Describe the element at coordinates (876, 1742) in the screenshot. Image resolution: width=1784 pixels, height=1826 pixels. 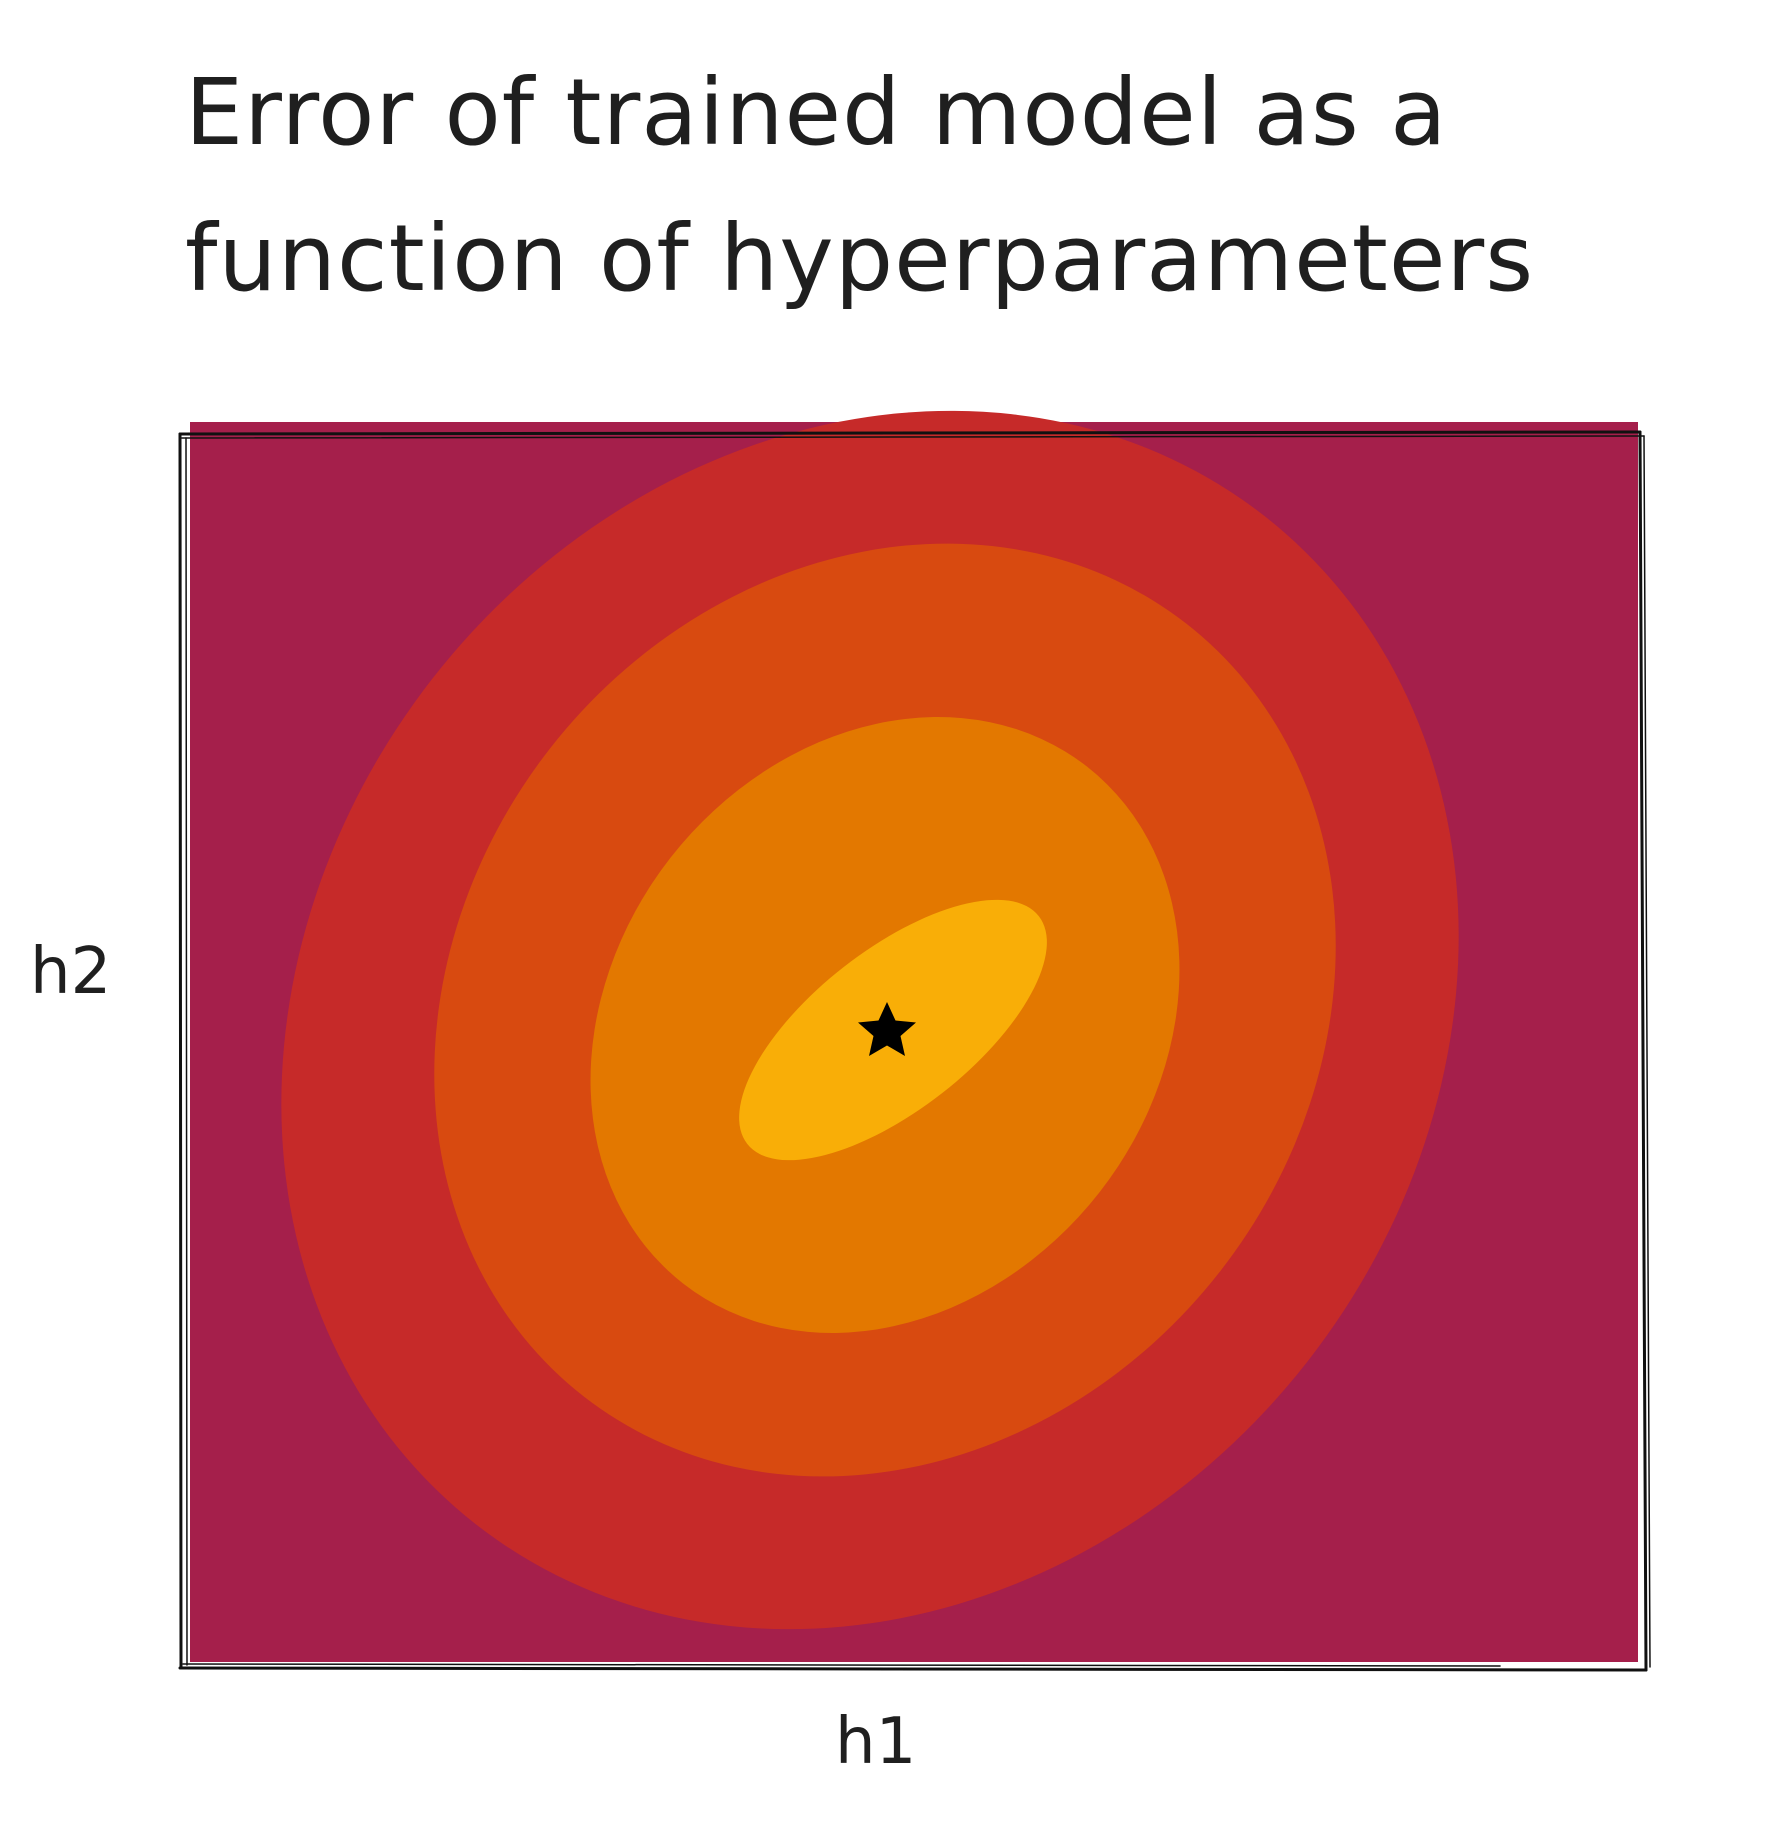
I see `x-axis-label: h1` at that location.